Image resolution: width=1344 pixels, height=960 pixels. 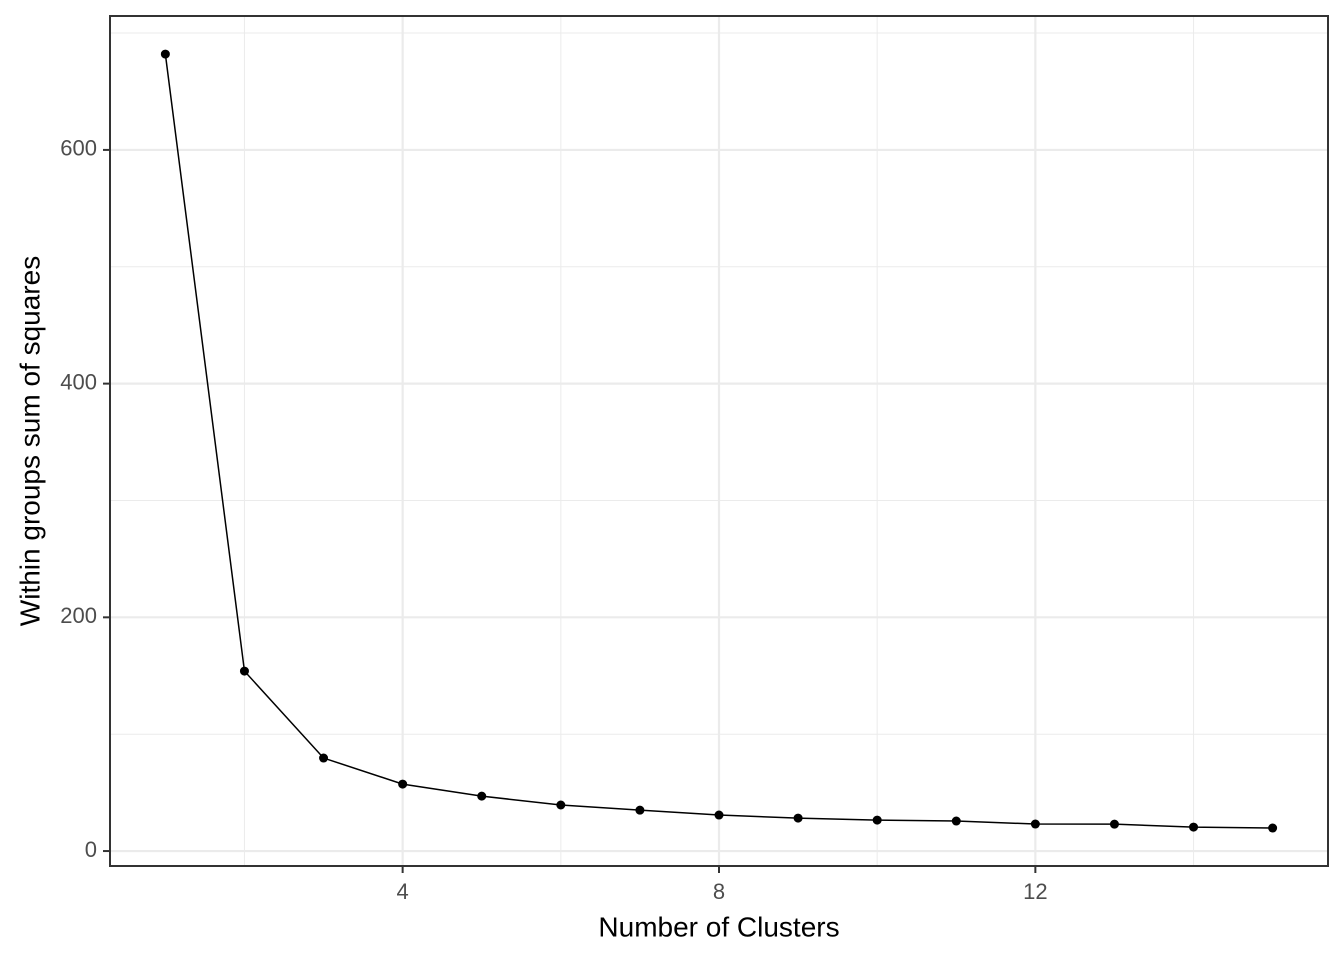 What do you see at coordinates (91, 849) in the screenshot?
I see `y-tick-label: 0` at bounding box center [91, 849].